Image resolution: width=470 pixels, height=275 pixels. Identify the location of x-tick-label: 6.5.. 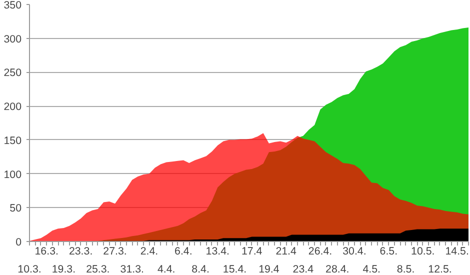
(389, 252).